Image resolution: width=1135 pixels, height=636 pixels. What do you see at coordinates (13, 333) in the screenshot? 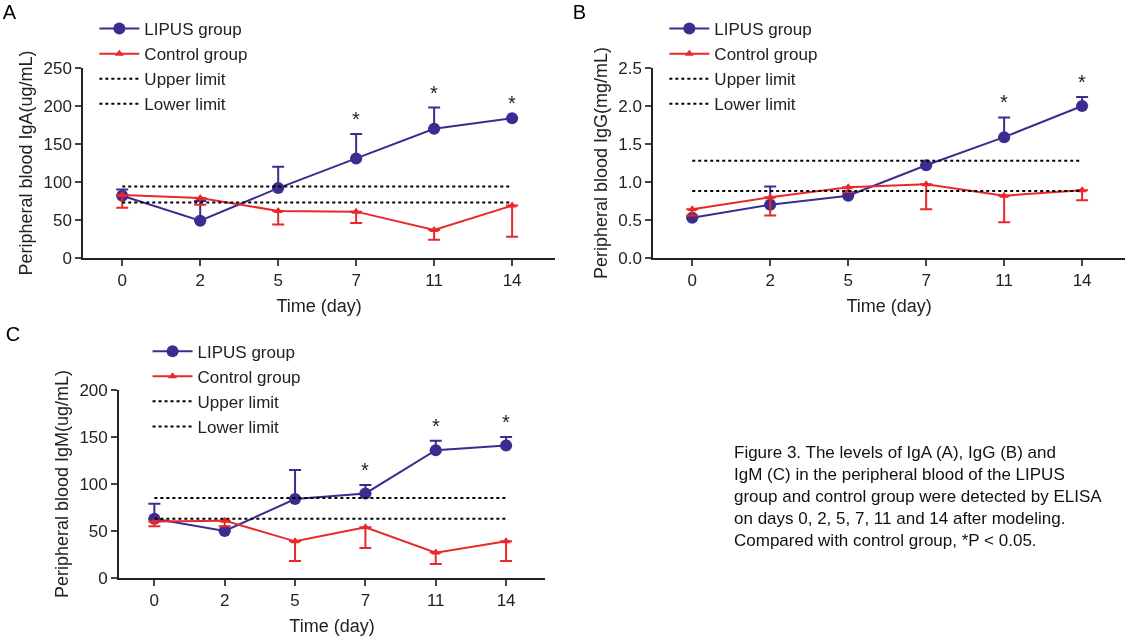
I see `chart-title: C` at bounding box center [13, 333].